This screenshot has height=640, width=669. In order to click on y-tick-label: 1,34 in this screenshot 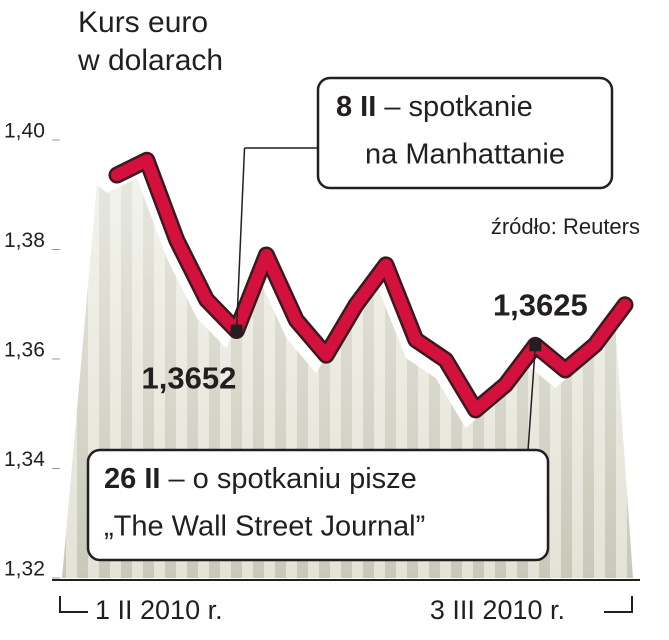, I will do `click(24, 459)`.